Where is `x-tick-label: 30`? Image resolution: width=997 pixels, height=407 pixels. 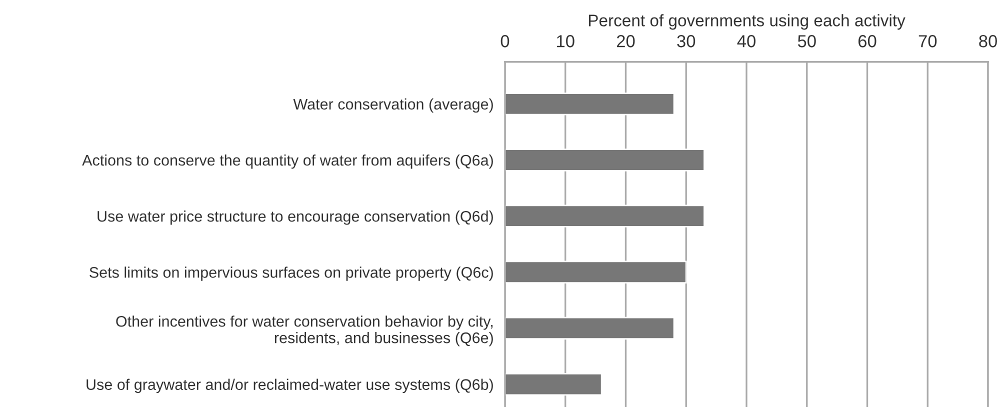
x-tick-label: 30 is located at coordinates (686, 41).